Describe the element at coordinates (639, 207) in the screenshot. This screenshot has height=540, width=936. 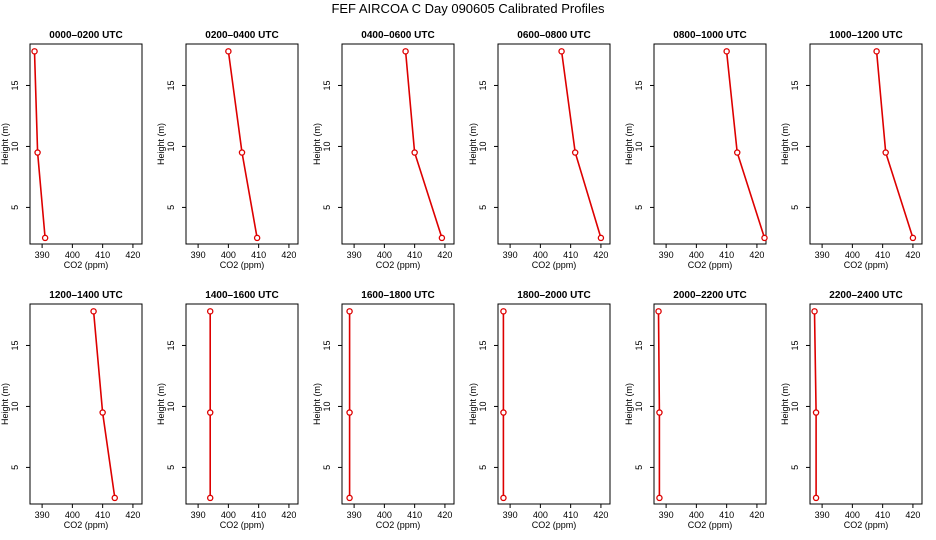
I see `panel-5-y-tick-label: 5` at that location.